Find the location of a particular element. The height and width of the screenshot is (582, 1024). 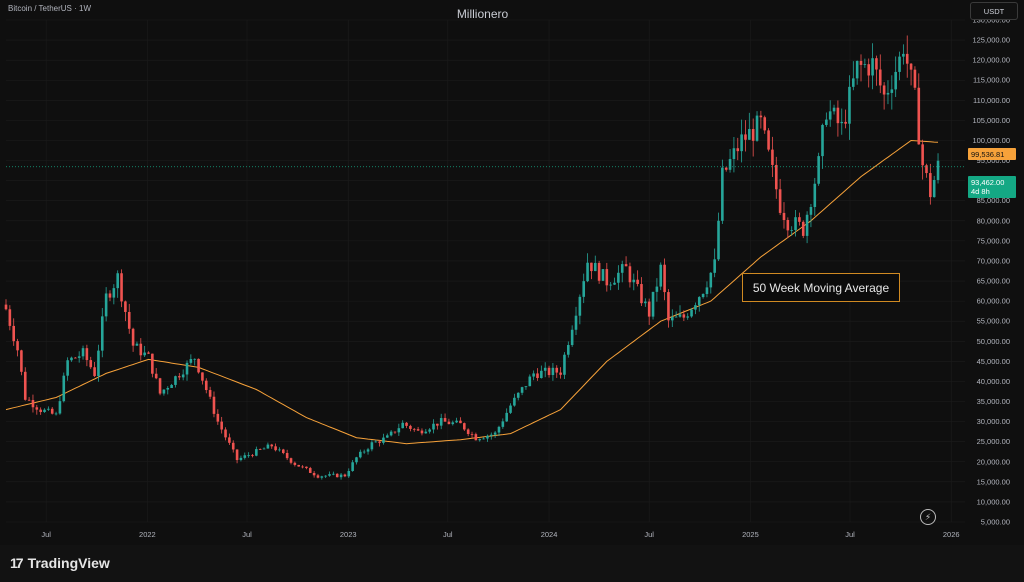

lightning-icon: ⚡ is located at coordinates (928, 517).